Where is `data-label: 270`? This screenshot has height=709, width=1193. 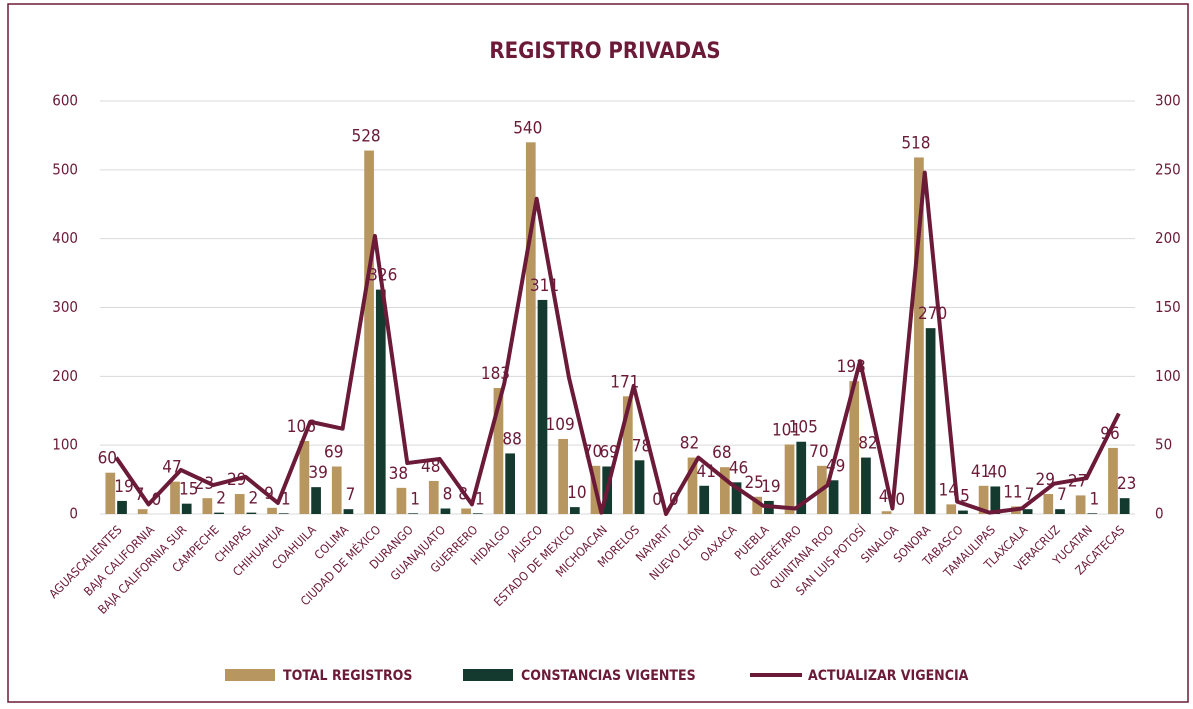
data-label: 270 is located at coordinates (932, 314).